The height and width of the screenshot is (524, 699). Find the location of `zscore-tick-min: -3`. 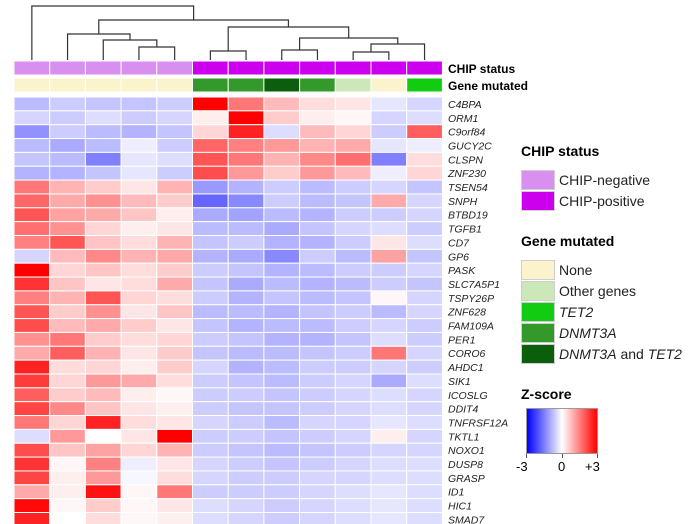

zscore-tick-min: -3 is located at coordinates (522, 466).